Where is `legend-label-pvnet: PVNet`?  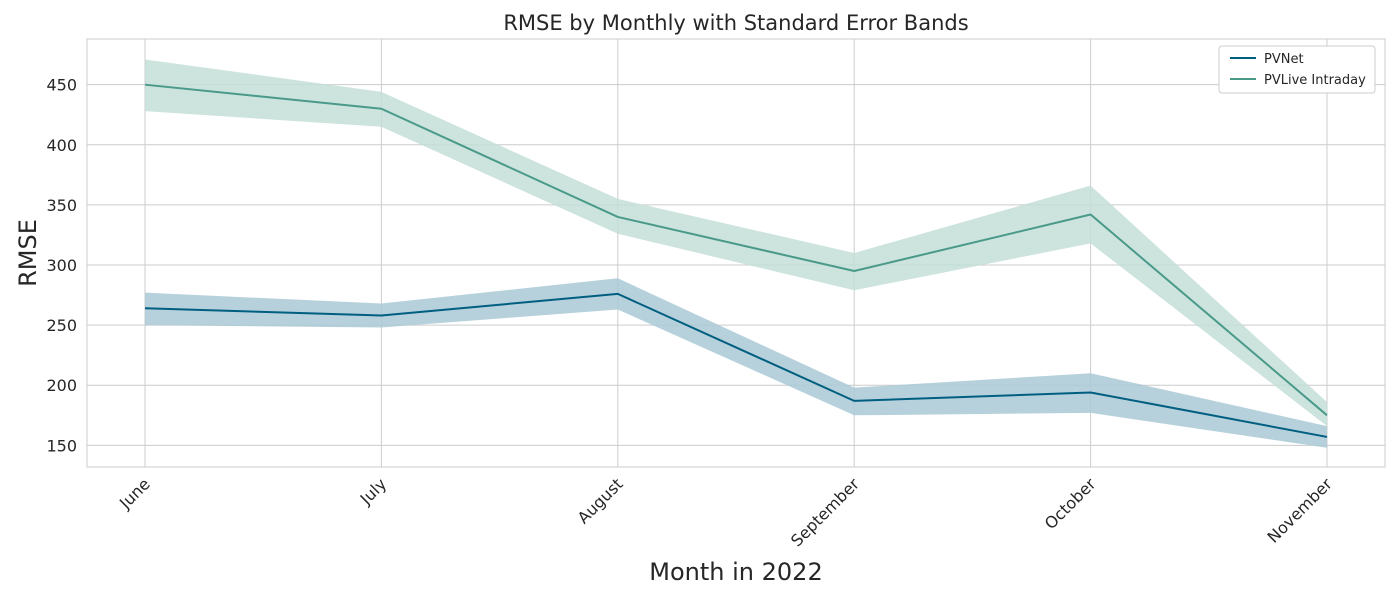
legend-label-pvnet: PVNet is located at coordinates (1284, 59).